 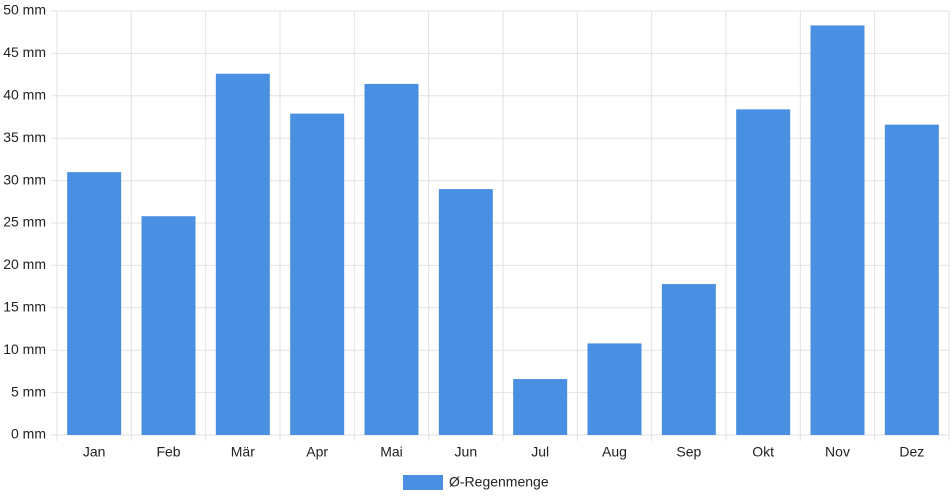 I want to click on y-tick-label: 30 mm, so click(x=24, y=179).